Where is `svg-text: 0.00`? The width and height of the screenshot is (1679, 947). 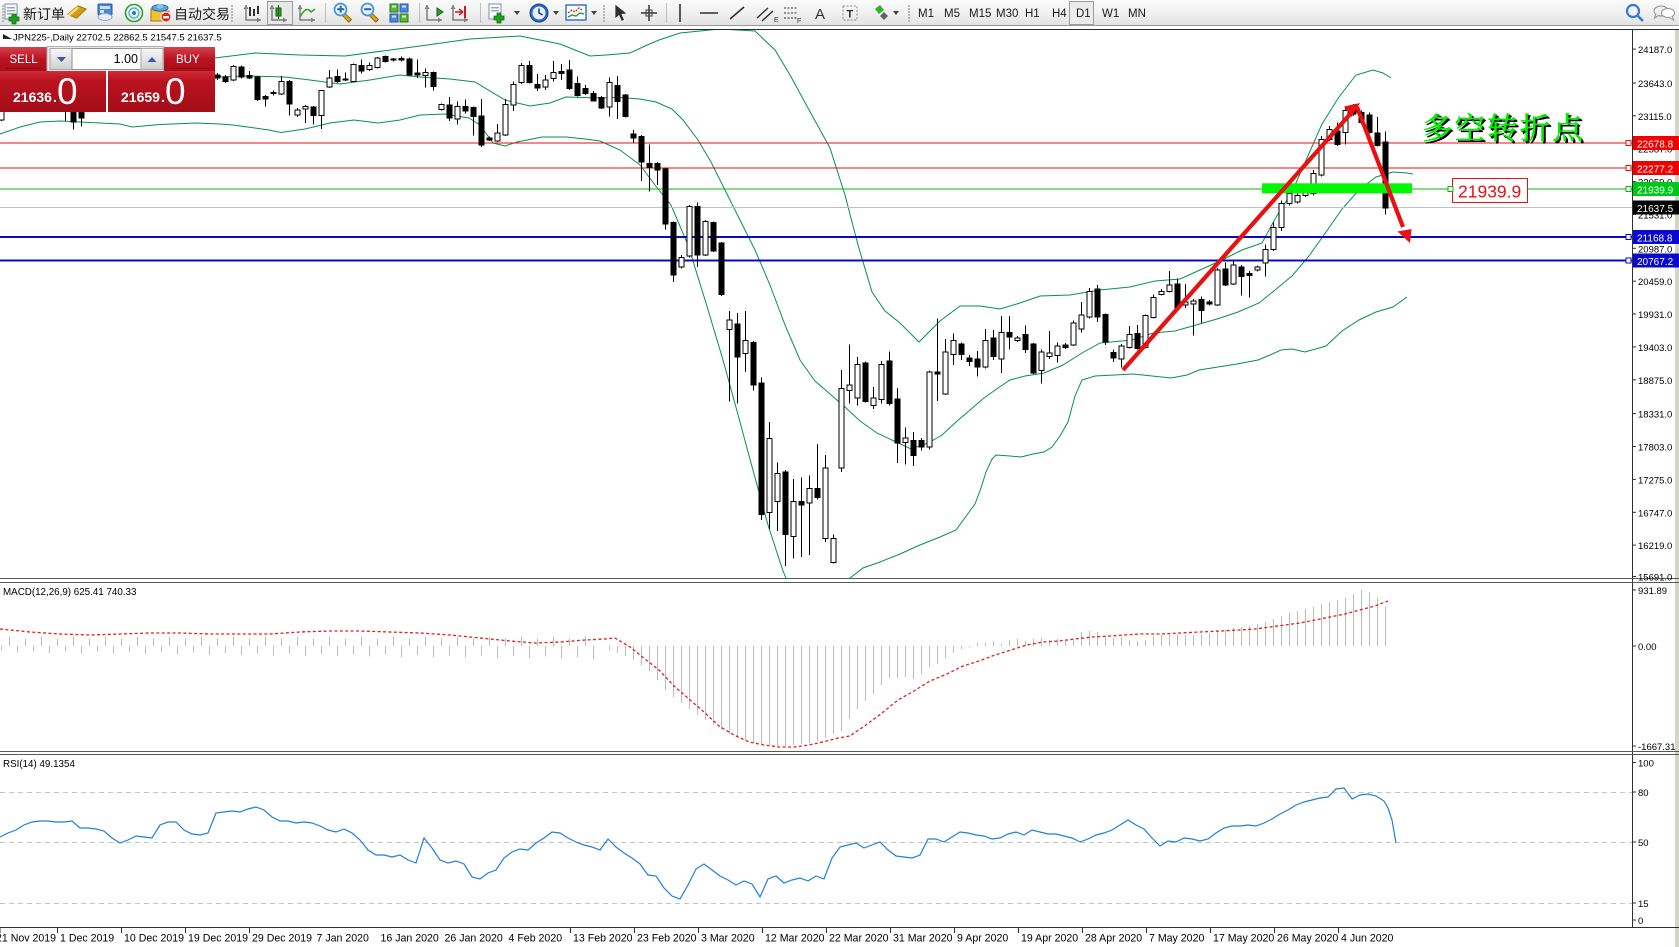
svg-text: 0.00 is located at coordinates (1647, 647).